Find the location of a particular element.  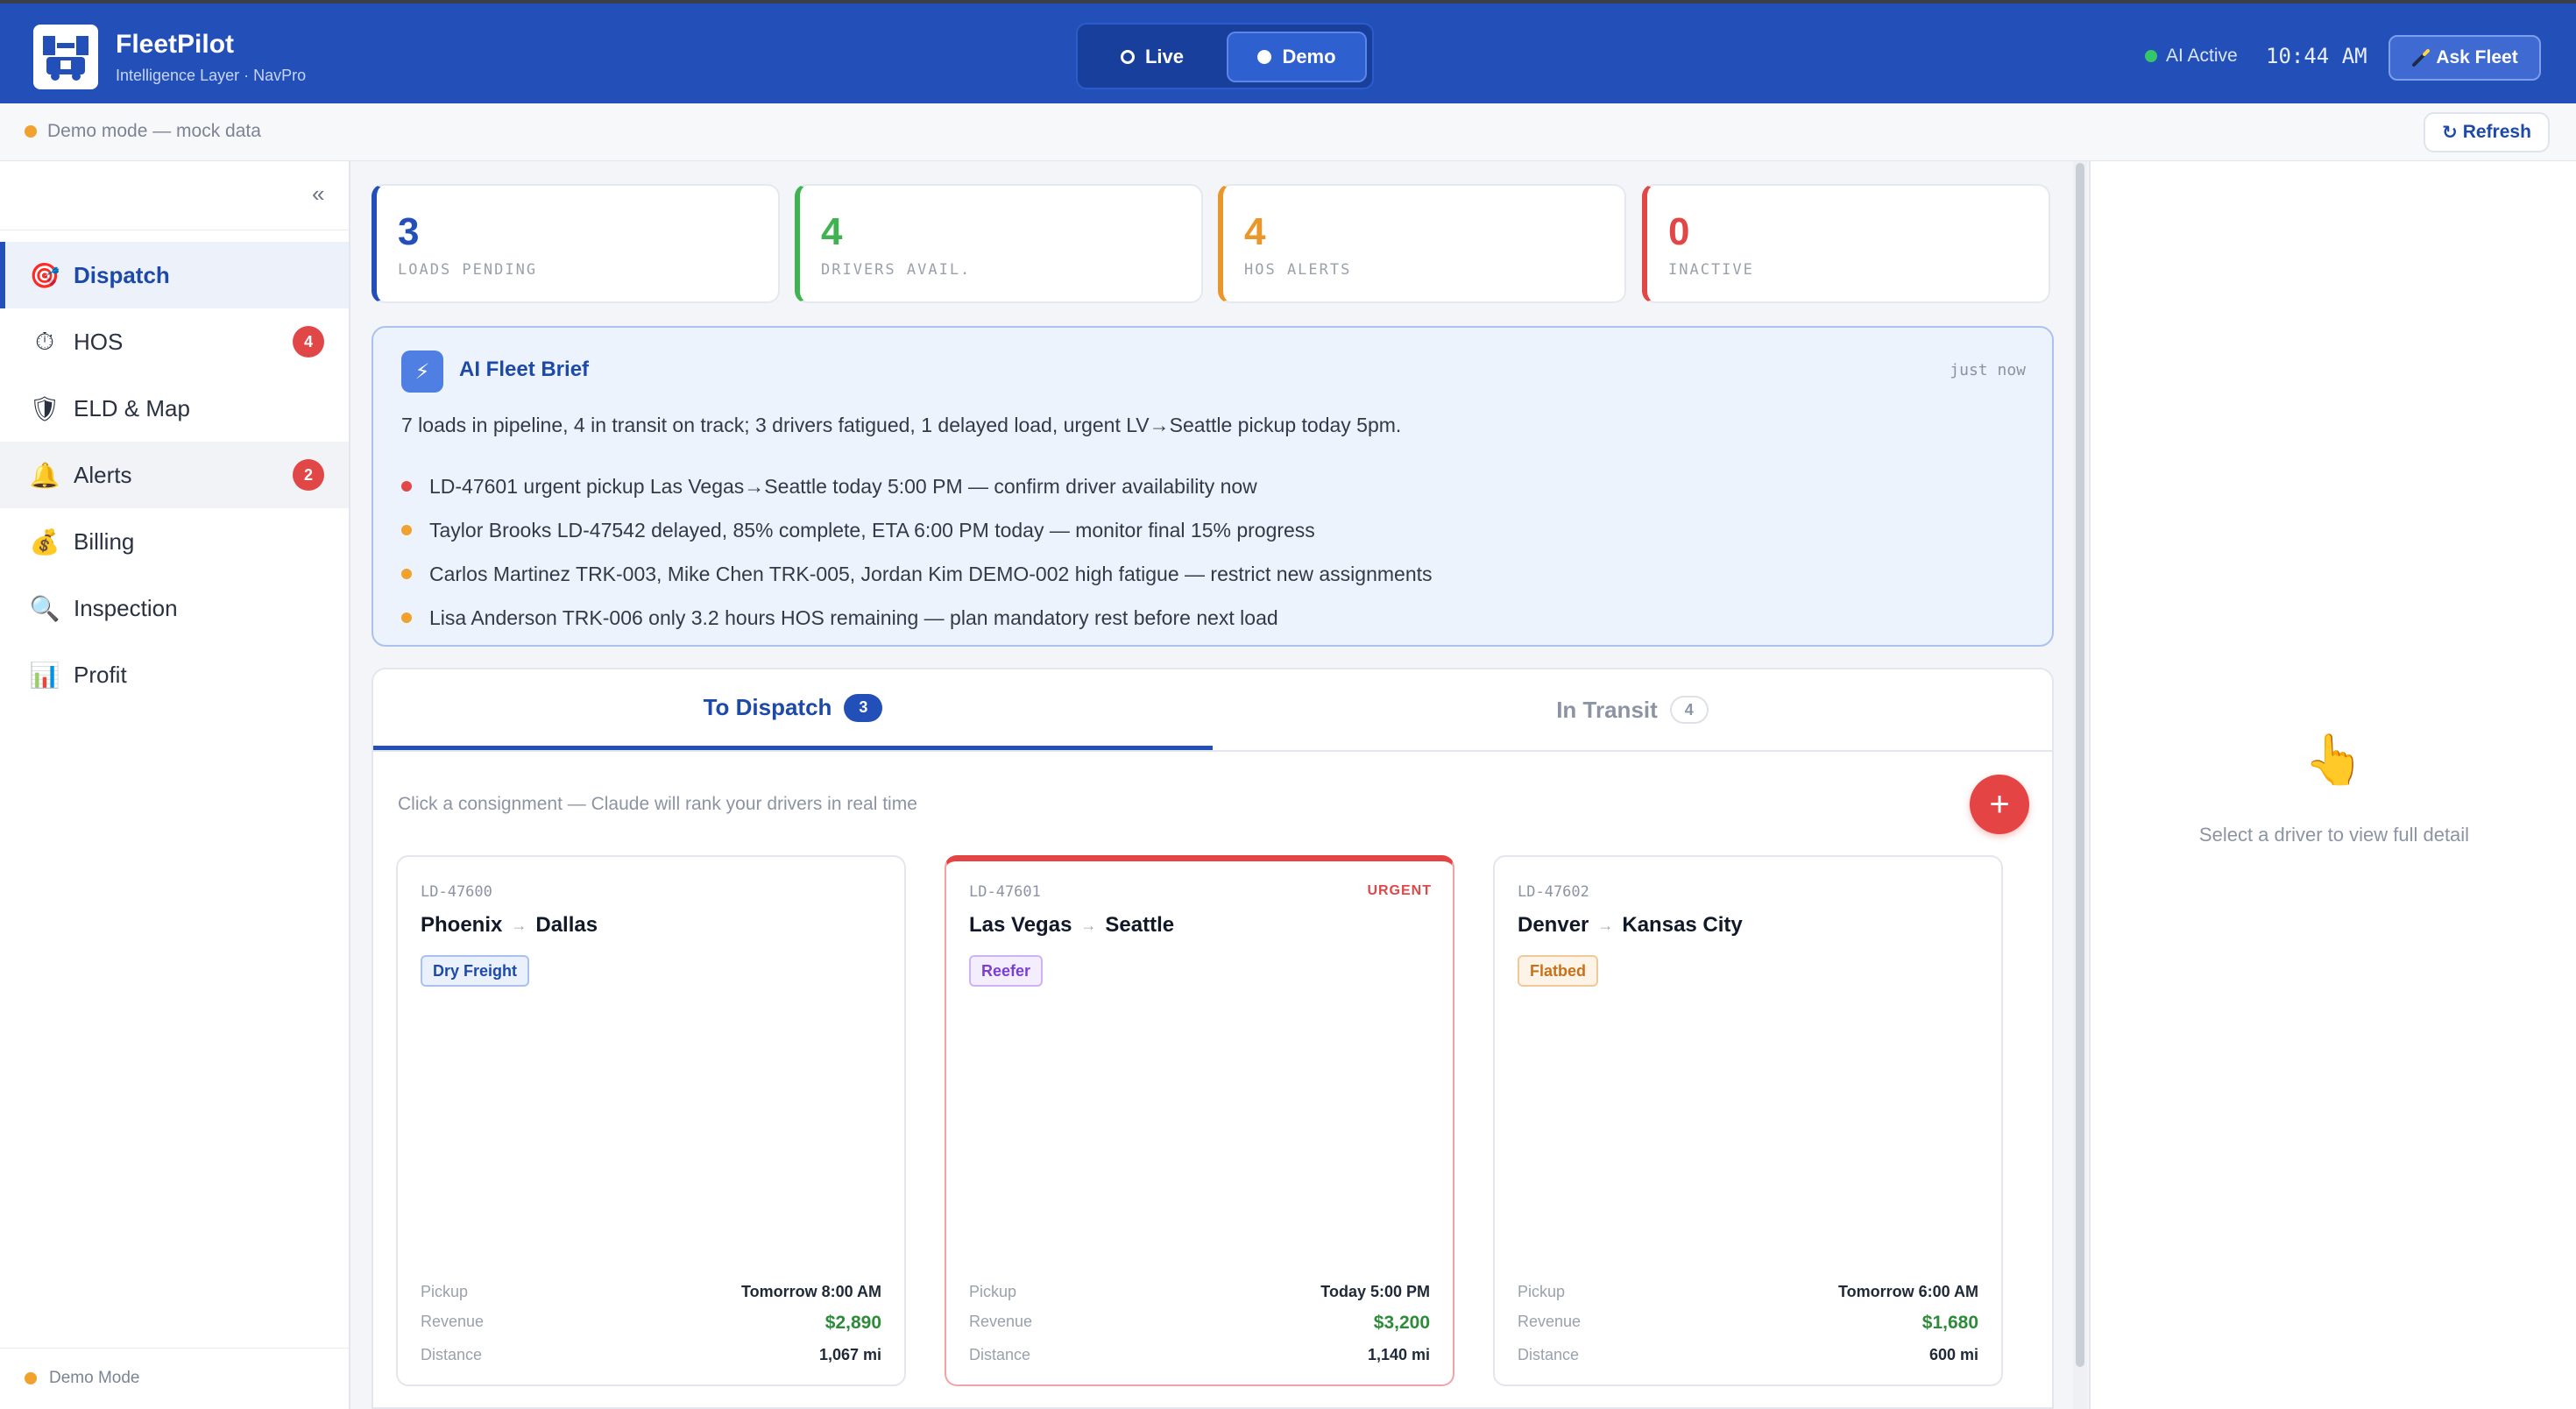

stat-card-drivers-avail: 4 DRIVERS AVAIL. is located at coordinates (999, 243).